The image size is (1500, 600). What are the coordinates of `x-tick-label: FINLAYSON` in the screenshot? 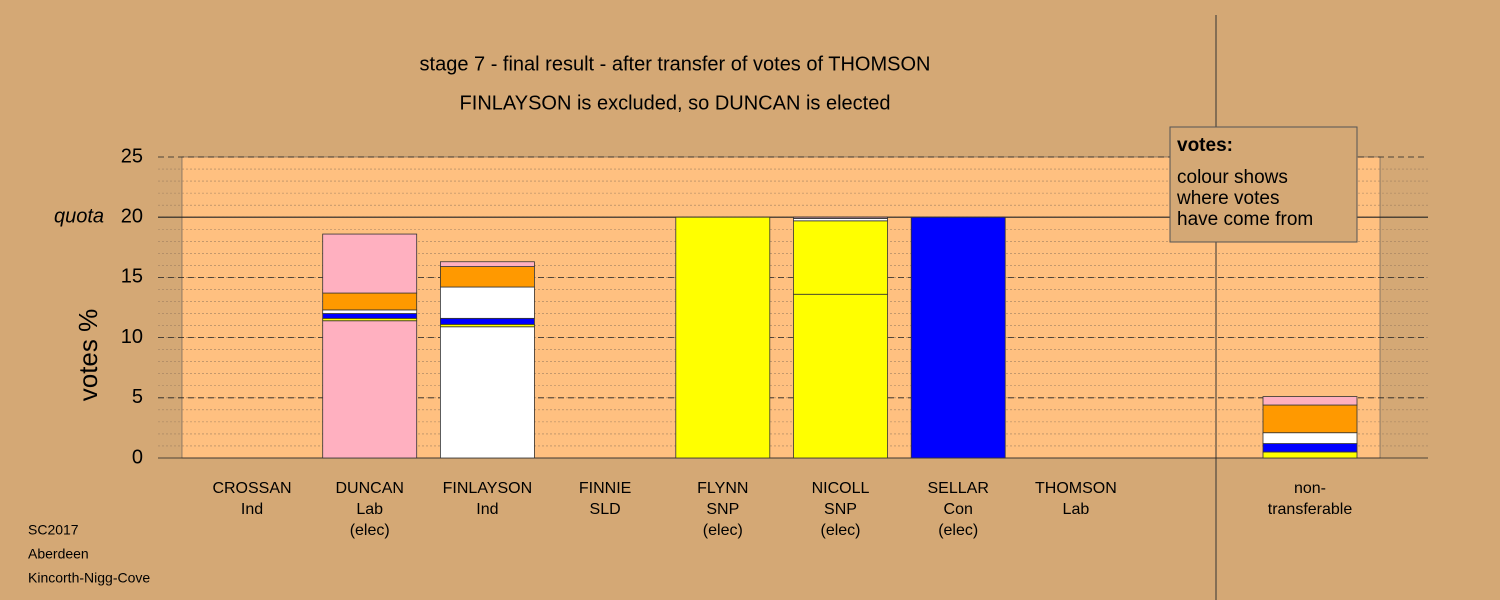 It's located at (488, 488).